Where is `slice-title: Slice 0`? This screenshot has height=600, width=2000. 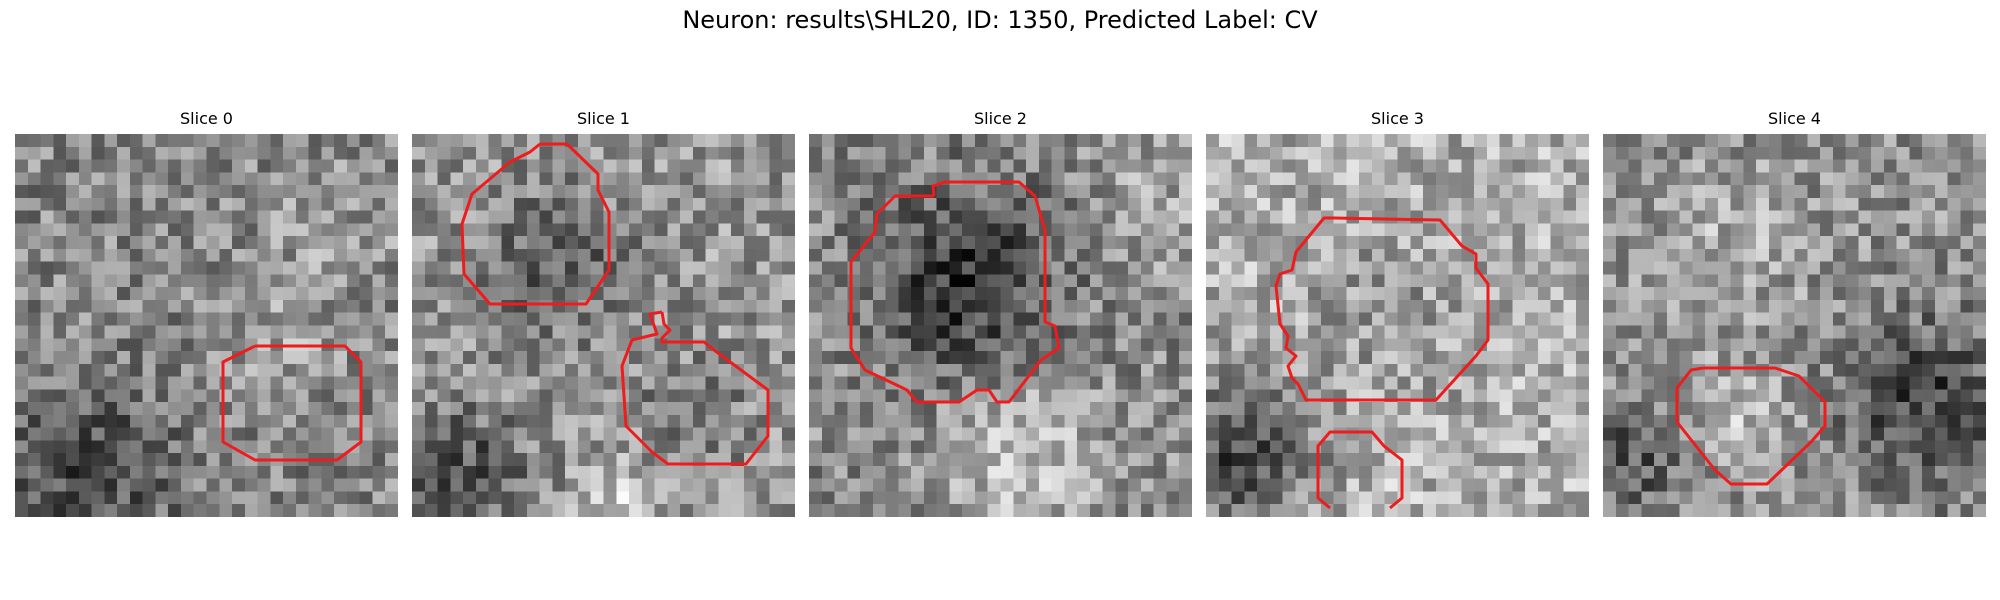 slice-title: Slice 0 is located at coordinates (206, 118).